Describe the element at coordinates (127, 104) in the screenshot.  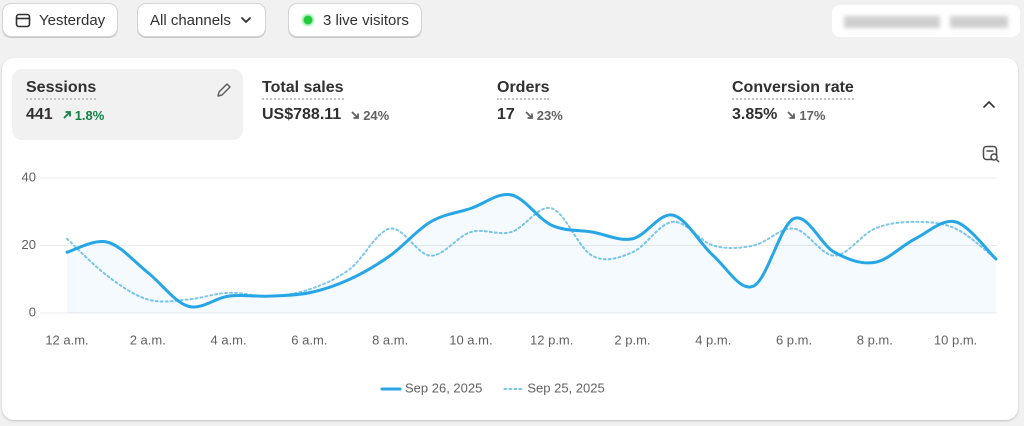
I see `metric-tile: Sessions 441 1.8%` at that location.